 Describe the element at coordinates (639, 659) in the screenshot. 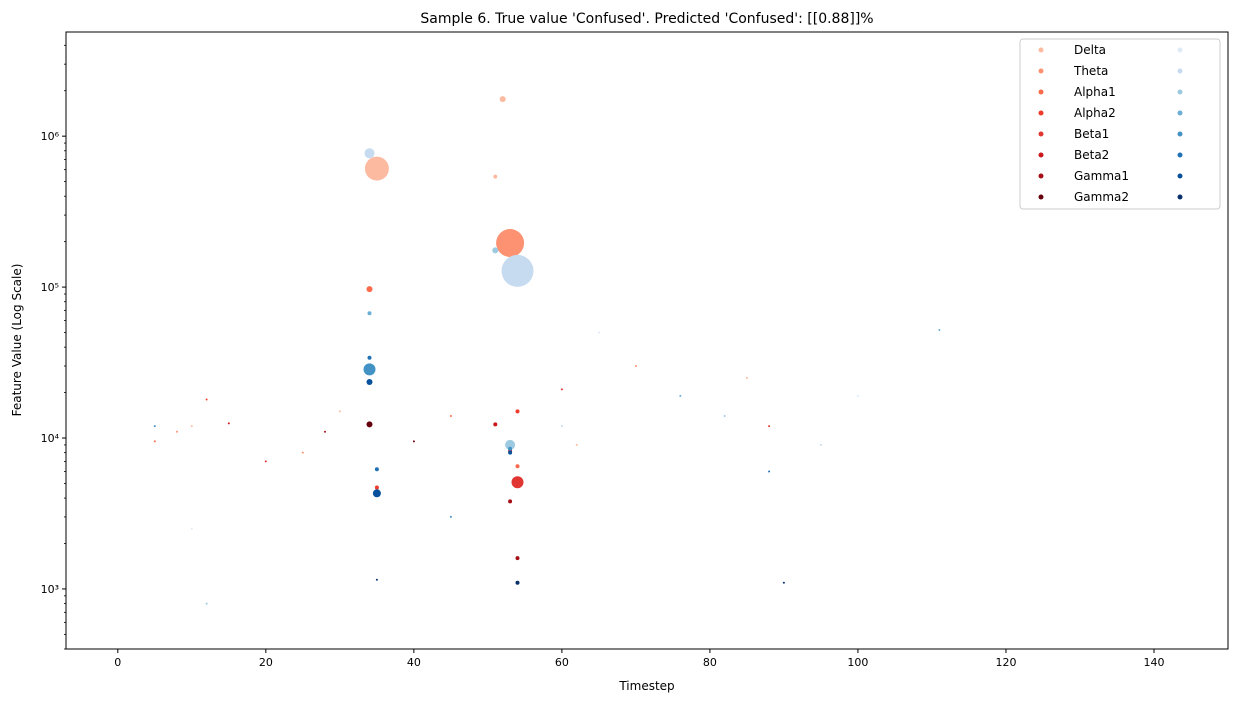

I see `x-axis-ticks: 0 20 40 60 80 100 120 140` at that location.